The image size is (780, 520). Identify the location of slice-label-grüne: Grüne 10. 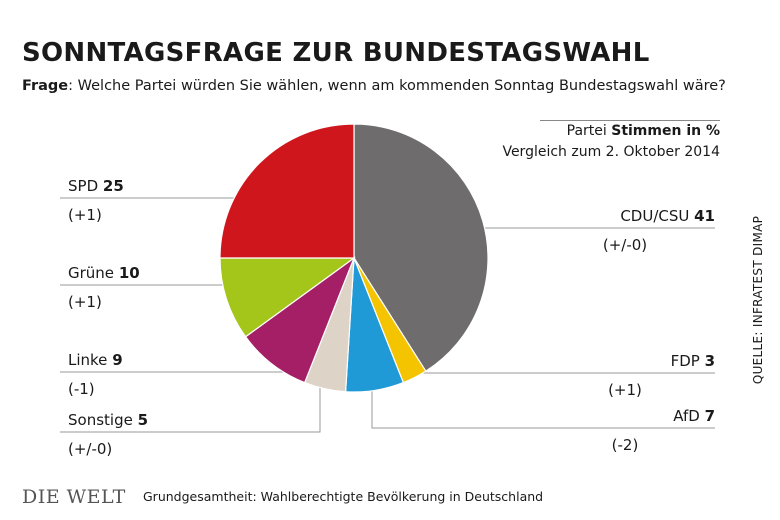
(104, 273).